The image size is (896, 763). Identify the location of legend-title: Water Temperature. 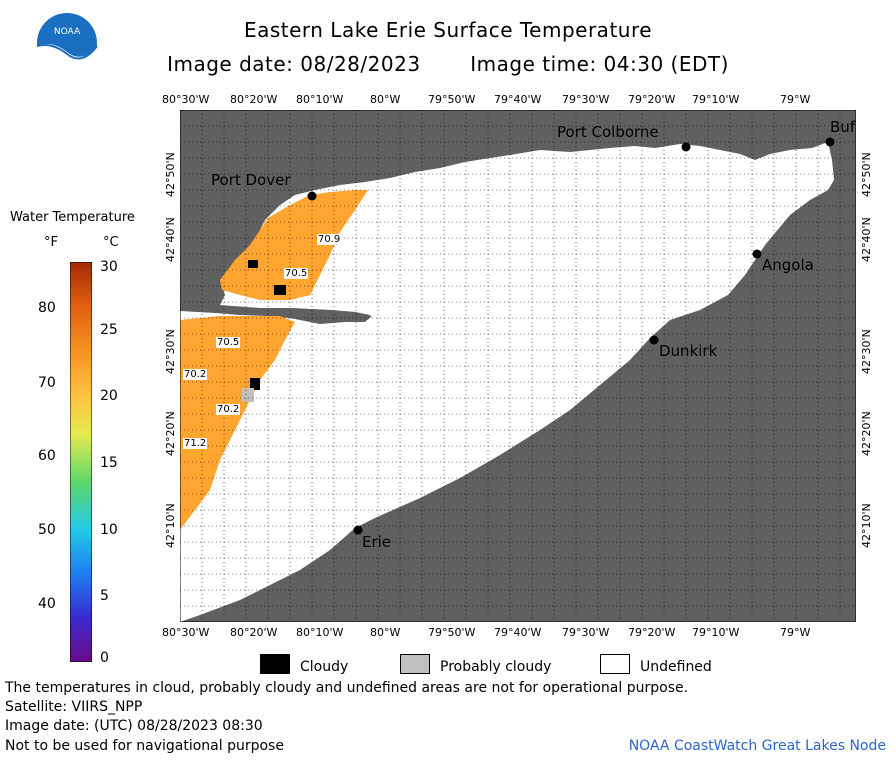
(72, 217).